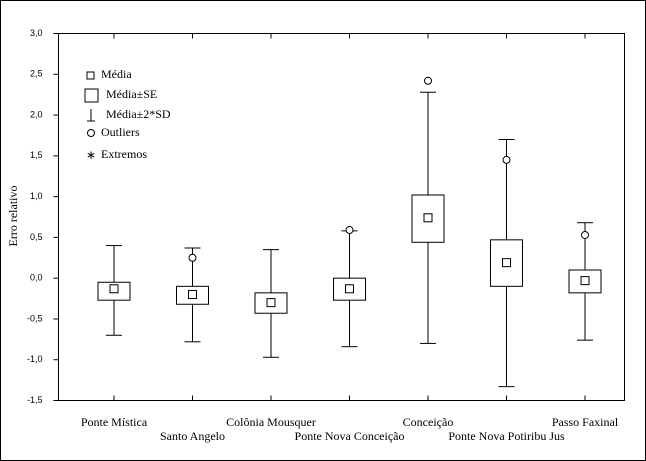  What do you see at coordinates (91, 155) in the screenshot?
I see `legend-symbol: ∗` at bounding box center [91, 155].